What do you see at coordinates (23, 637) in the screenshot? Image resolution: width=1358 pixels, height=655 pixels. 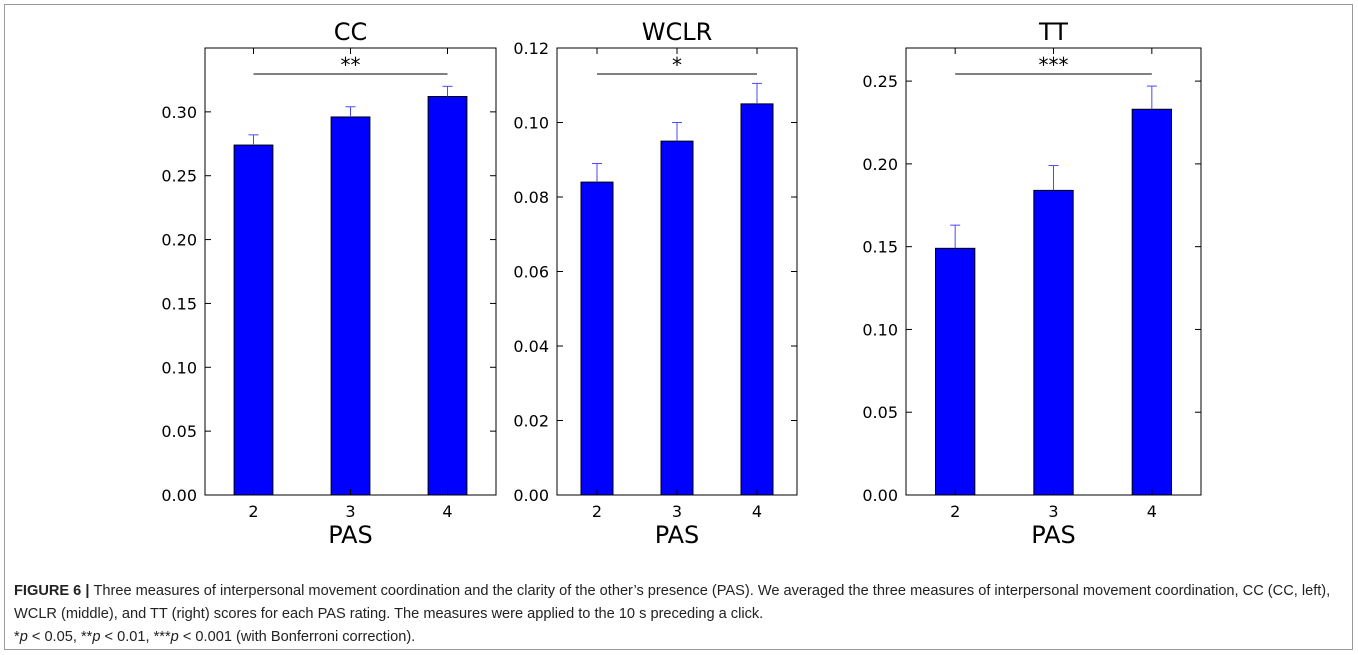 I see `sig-p-1: p` at bounding box center [23, 637].